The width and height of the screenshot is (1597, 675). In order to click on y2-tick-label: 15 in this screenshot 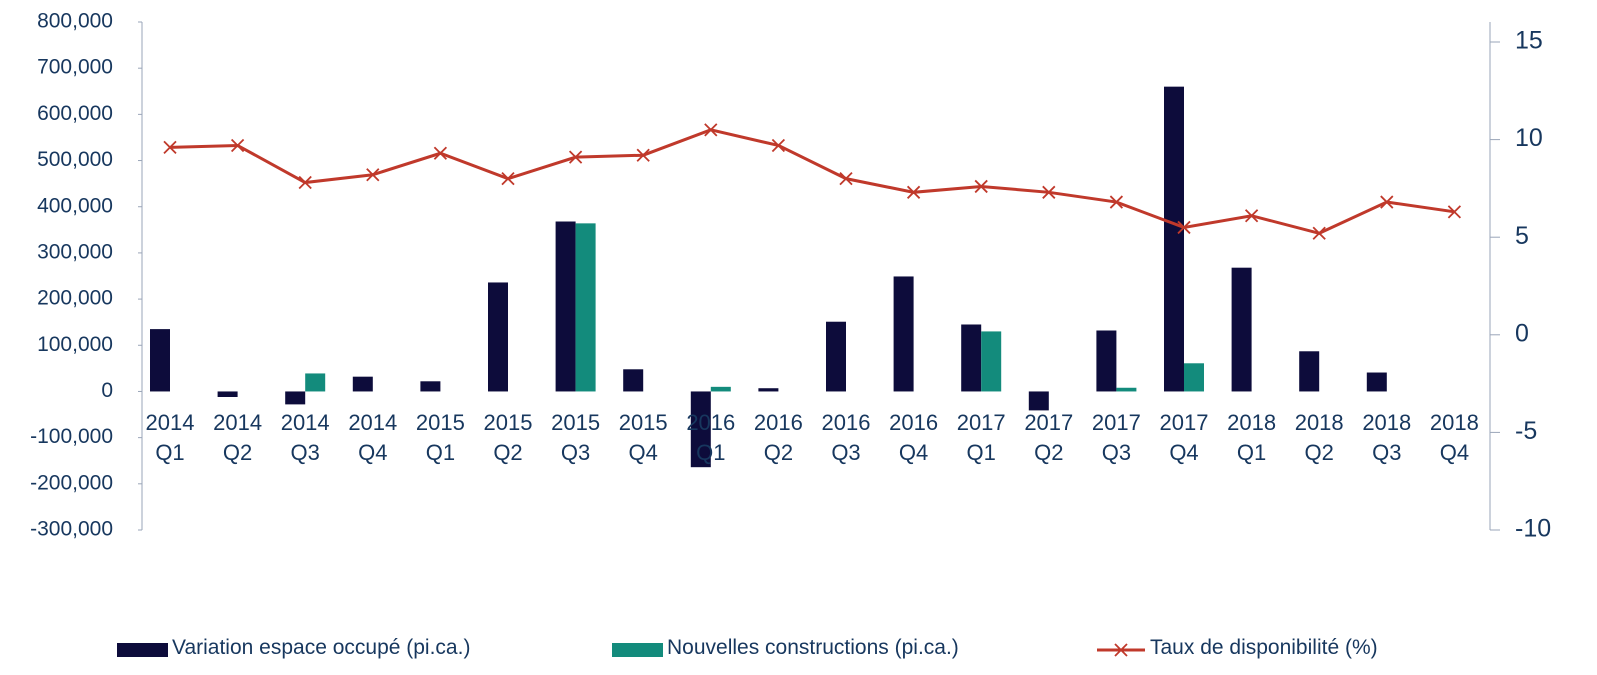, I will do `click(1529, 41)`.